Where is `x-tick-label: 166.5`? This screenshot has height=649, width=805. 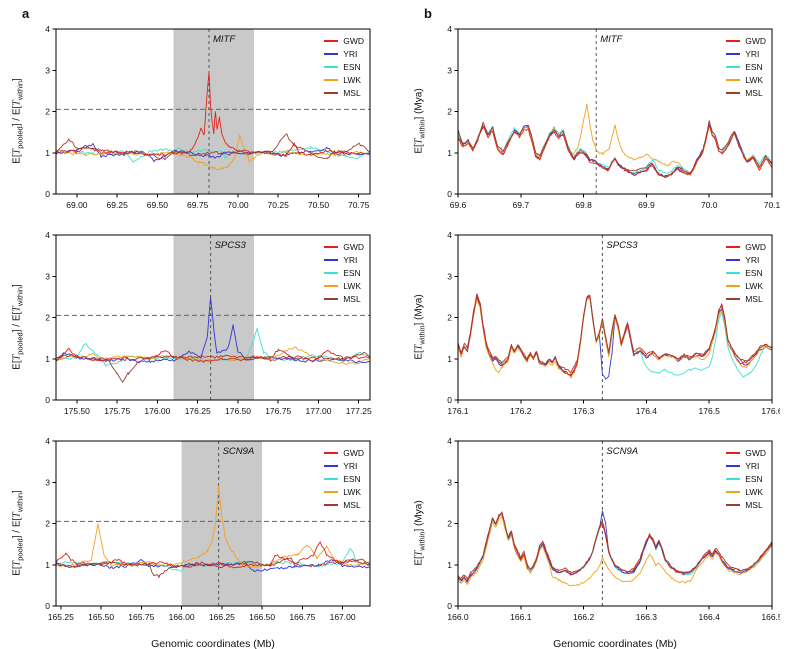 x-tick-label: 166.5 is located at coordinates (770, 617).